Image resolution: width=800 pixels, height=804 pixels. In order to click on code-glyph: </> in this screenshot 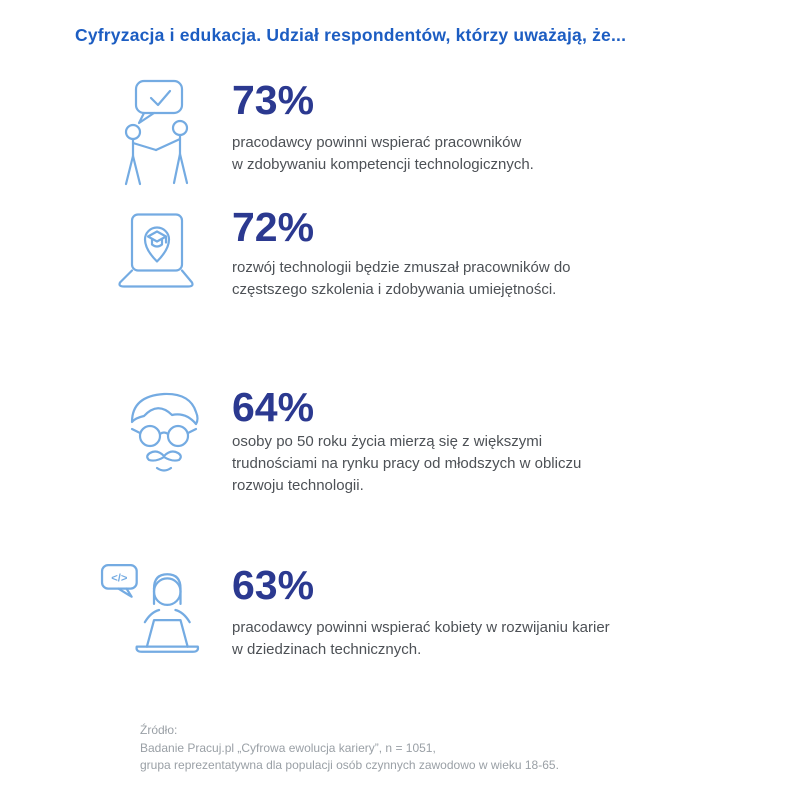, I will do `click(119, 578)`.